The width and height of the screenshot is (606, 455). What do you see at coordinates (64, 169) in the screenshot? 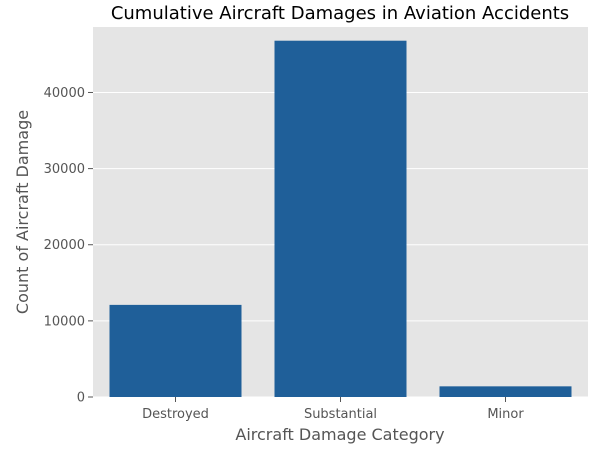
I see `y-tick-label: 30000` at bounding box center [64, 169].